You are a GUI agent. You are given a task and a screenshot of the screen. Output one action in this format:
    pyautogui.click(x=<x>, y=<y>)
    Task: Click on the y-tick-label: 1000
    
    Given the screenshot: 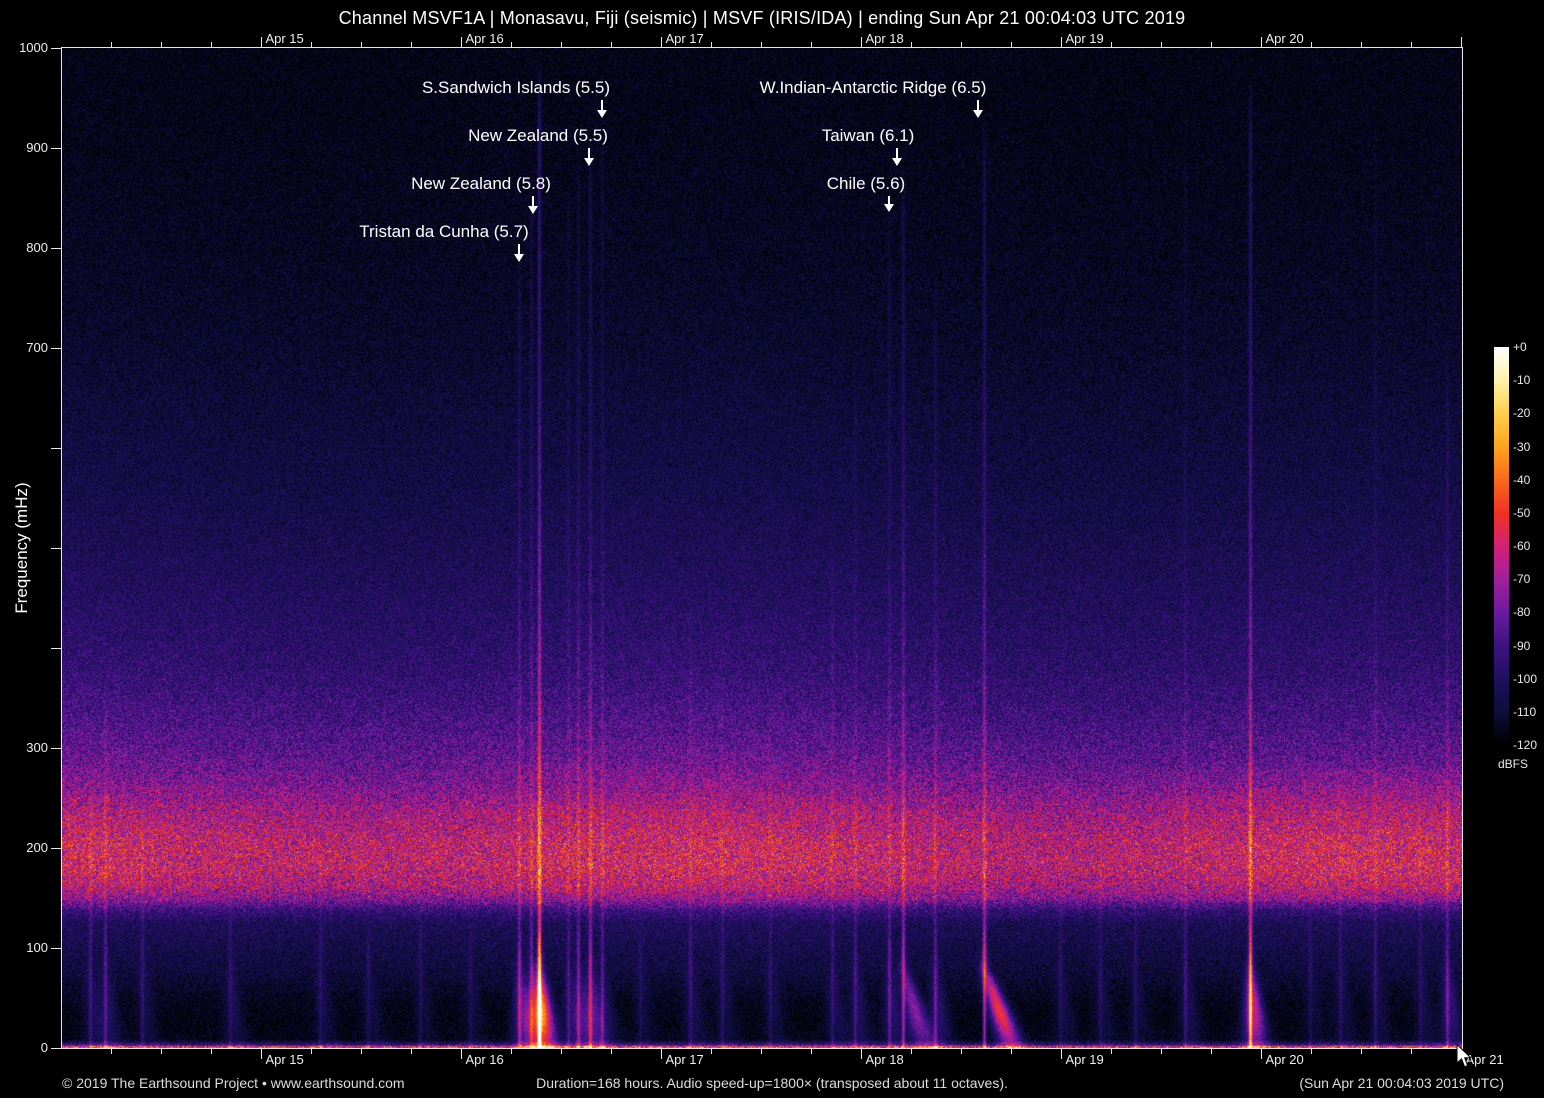 What is the action you would take?
    pyautogui.click(x=33, y=47)
    